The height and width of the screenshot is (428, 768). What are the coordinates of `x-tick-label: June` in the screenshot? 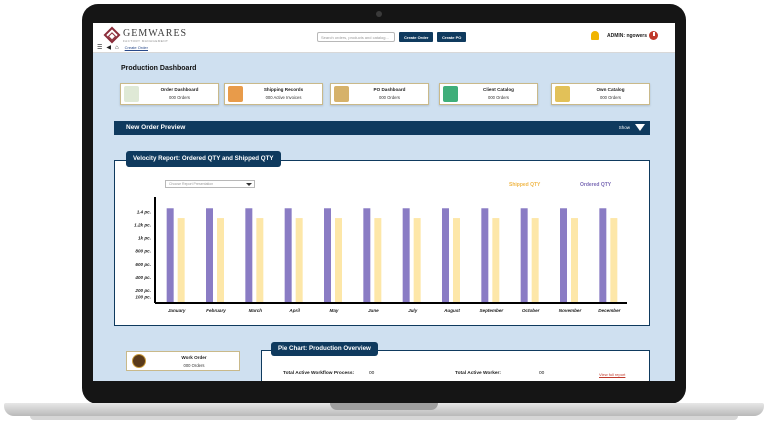 It's located at (373, 310).